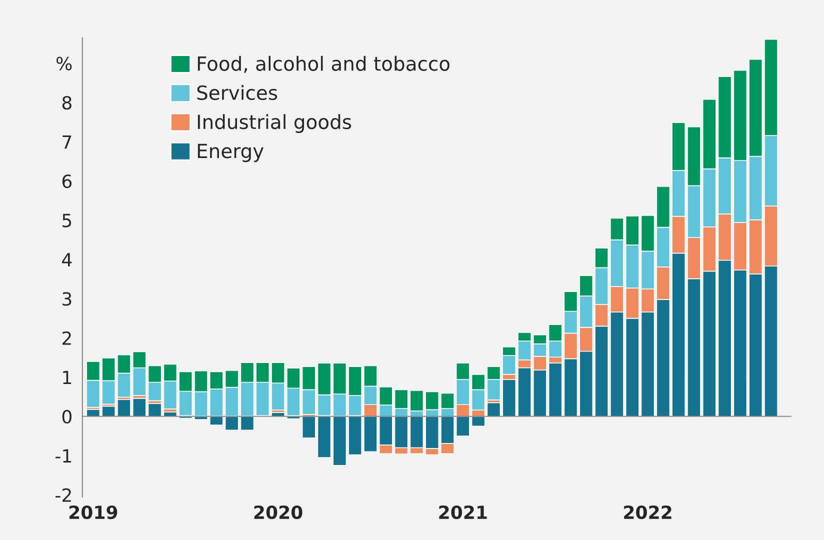 This screenshot has height=540, width=824. Describe the element at coordinates (67, 377) in the screenshot. I see `y-tick-label: 1` at that location.